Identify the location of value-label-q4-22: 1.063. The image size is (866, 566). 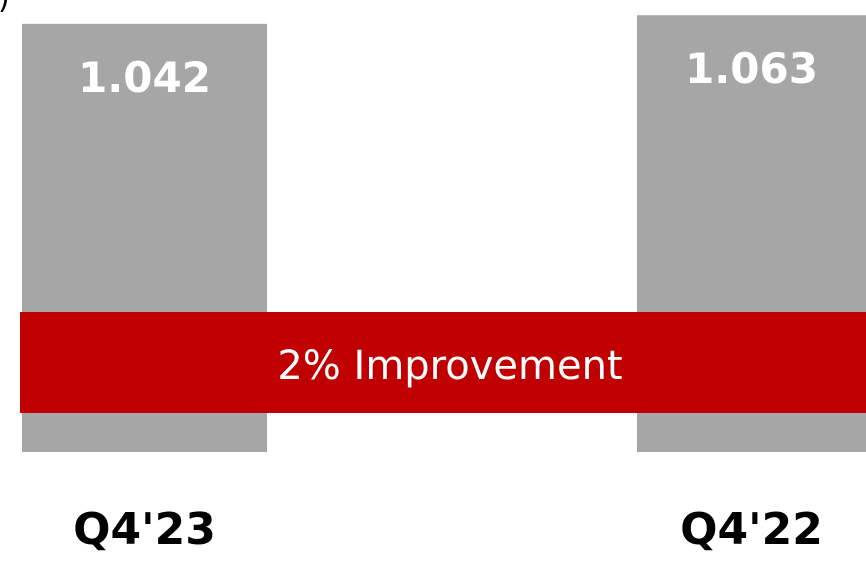
(751, 68).